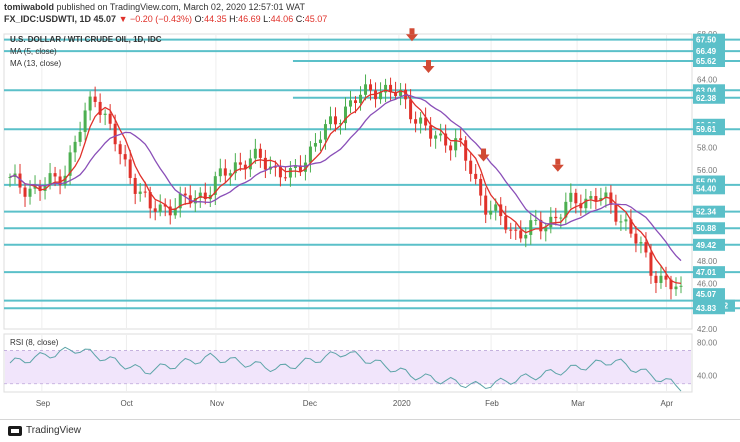  What do you see at coordinates (706, 98) in the screenshot?
I see `price-label-text: 62.38` at bounding box center [706, 98].